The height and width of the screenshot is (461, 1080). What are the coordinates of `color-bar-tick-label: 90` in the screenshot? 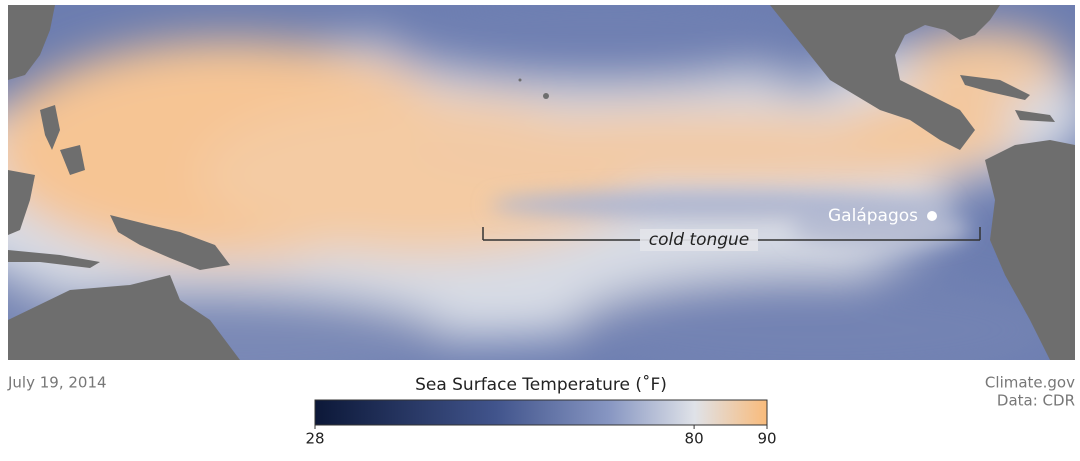 It's located at (766, 439).